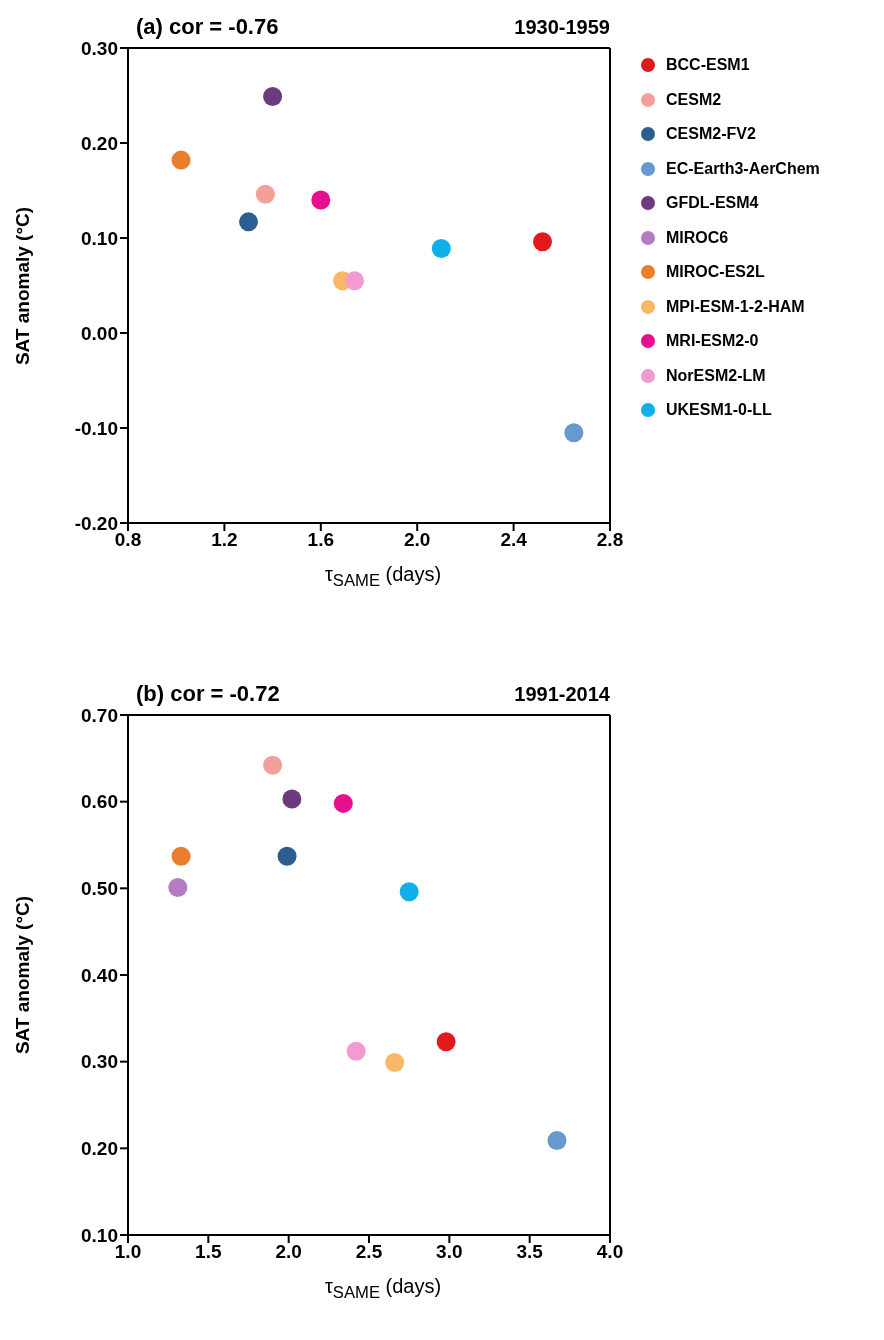 The image size is (884, 1340). I want to click on chart-title: (a) cor = -0.76, so click(207, 27).